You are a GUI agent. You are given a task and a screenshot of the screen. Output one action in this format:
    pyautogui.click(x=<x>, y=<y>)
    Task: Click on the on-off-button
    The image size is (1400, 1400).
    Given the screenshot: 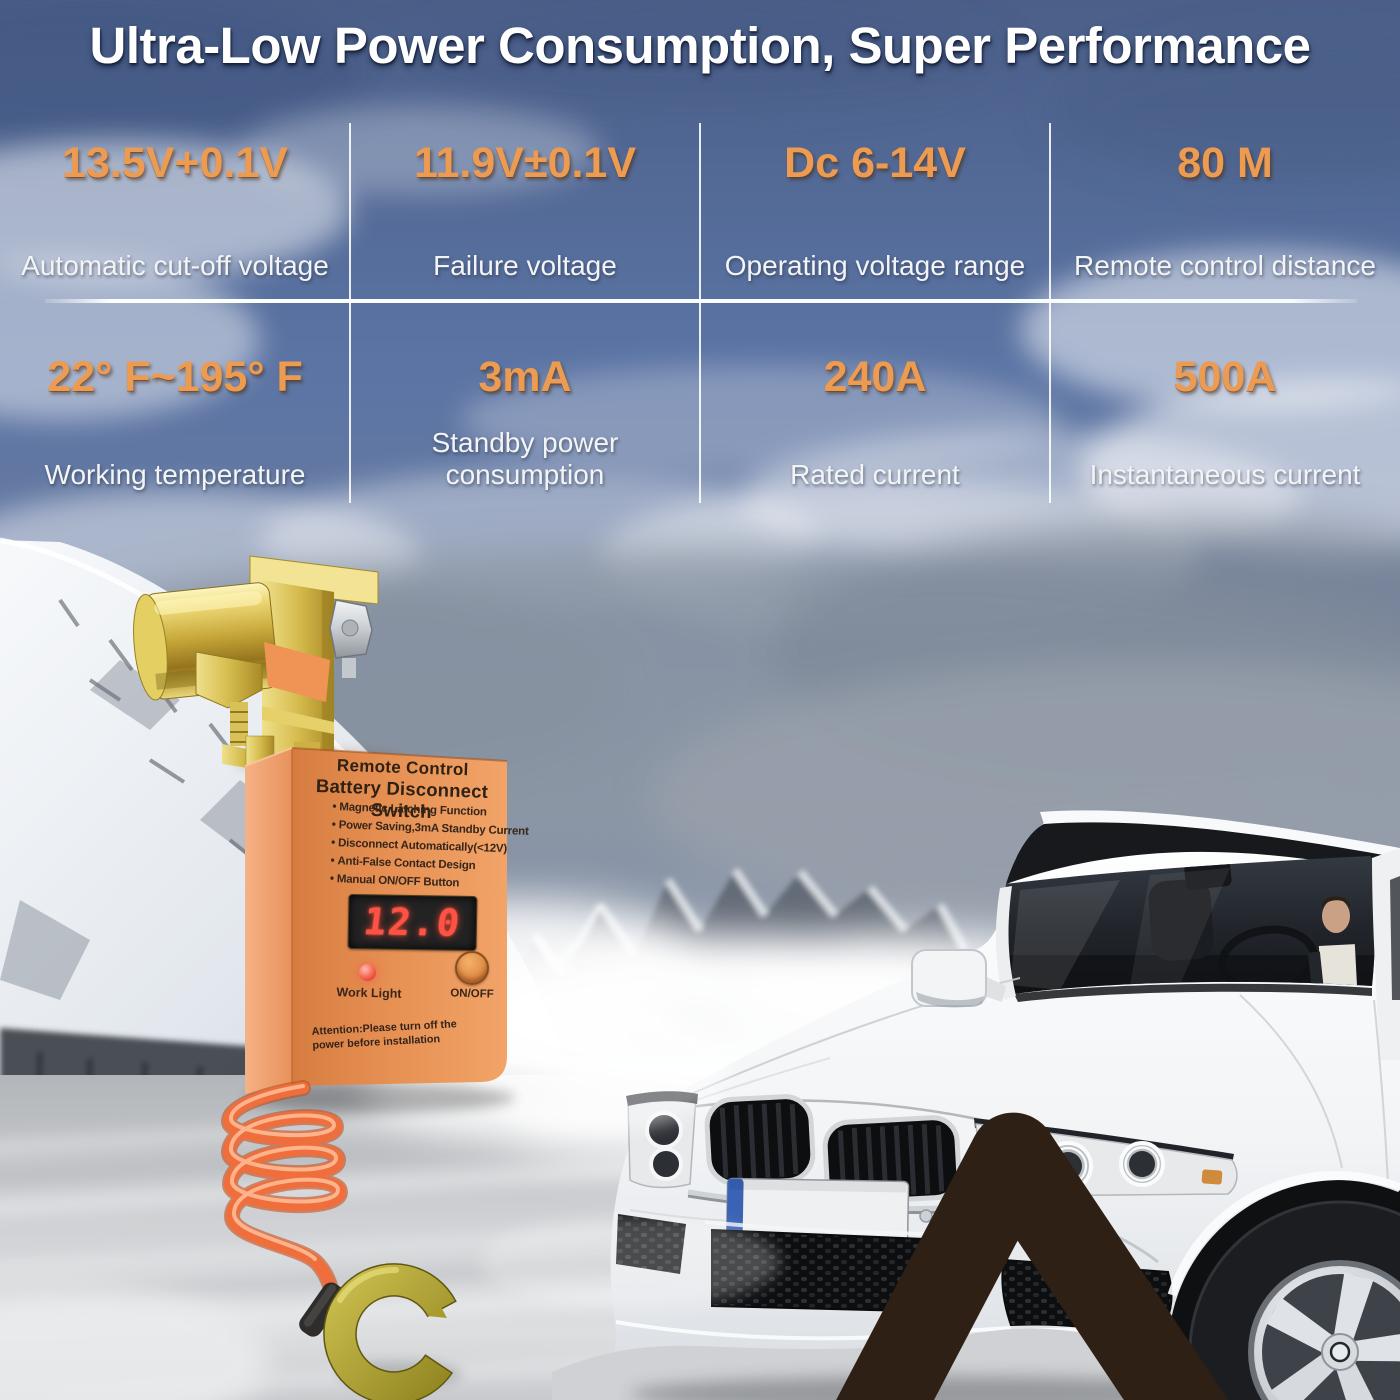 What is the action you would take?
    pyautogui.click(x=472, y=968)
    